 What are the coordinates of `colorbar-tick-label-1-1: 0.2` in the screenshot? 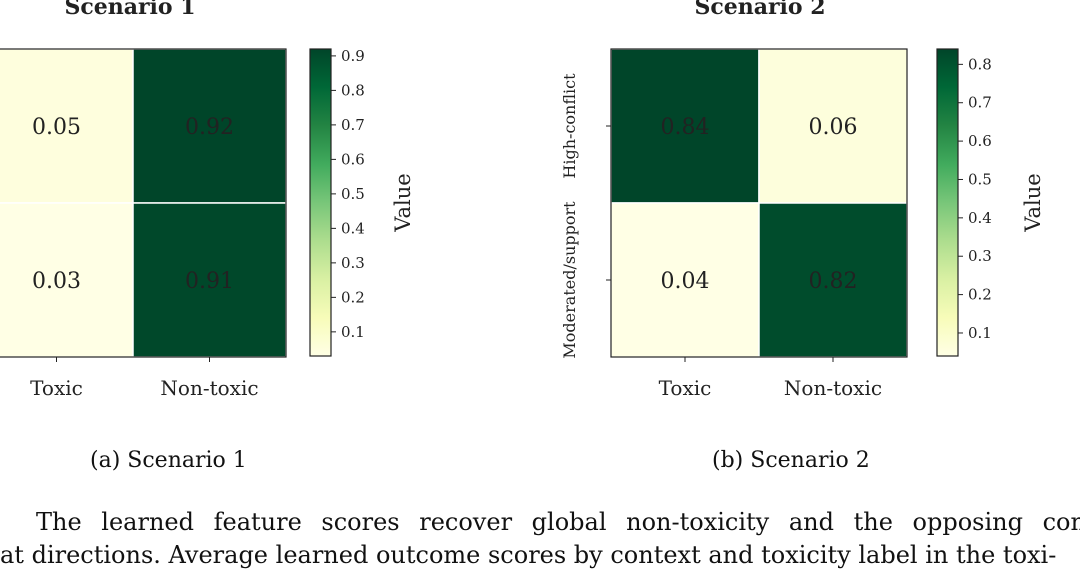 It's located at (353, 297).